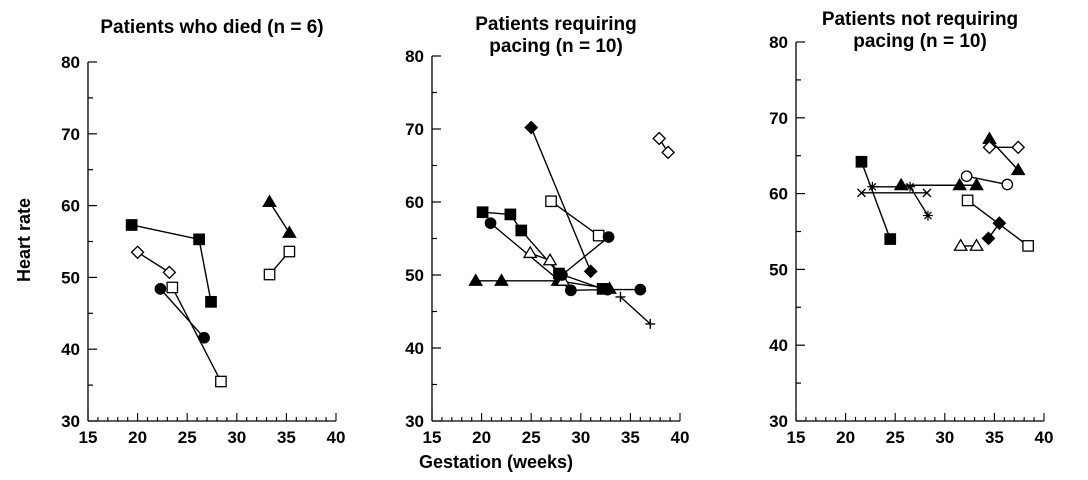  I want to click on chart-title: Patients not requiring, so click(920, 19).